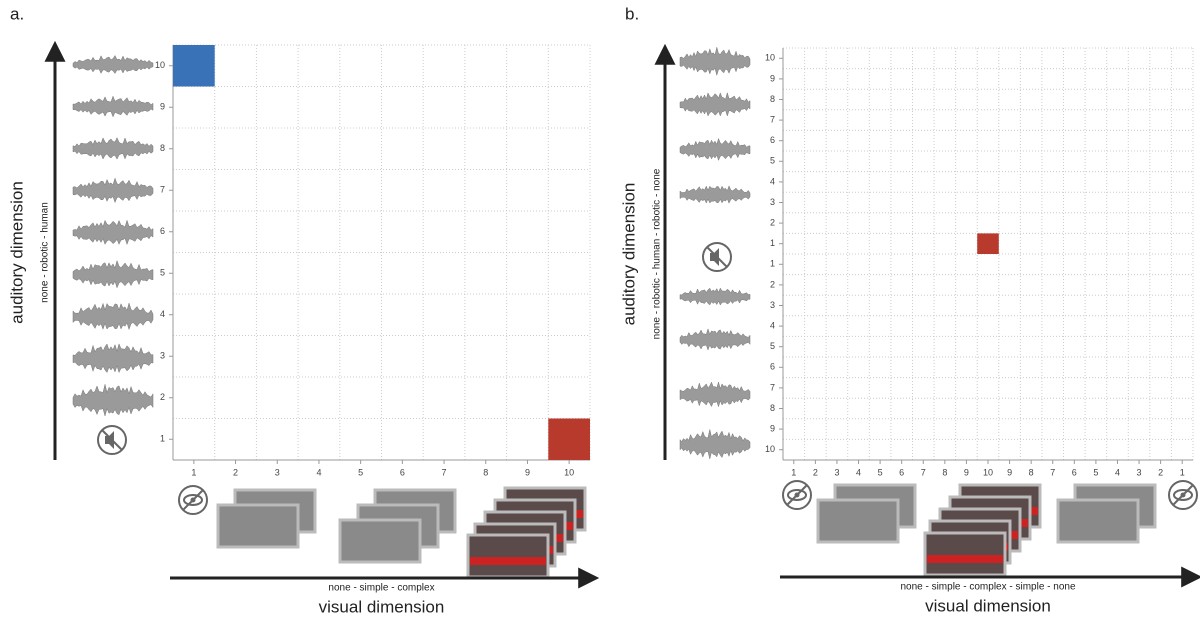 The image size is (1200, 623). Describe the element at coordinates (657, 253) in the screenshot. I see `y-axis-subtitle: none - robotic - human - robotic - none` at that location.